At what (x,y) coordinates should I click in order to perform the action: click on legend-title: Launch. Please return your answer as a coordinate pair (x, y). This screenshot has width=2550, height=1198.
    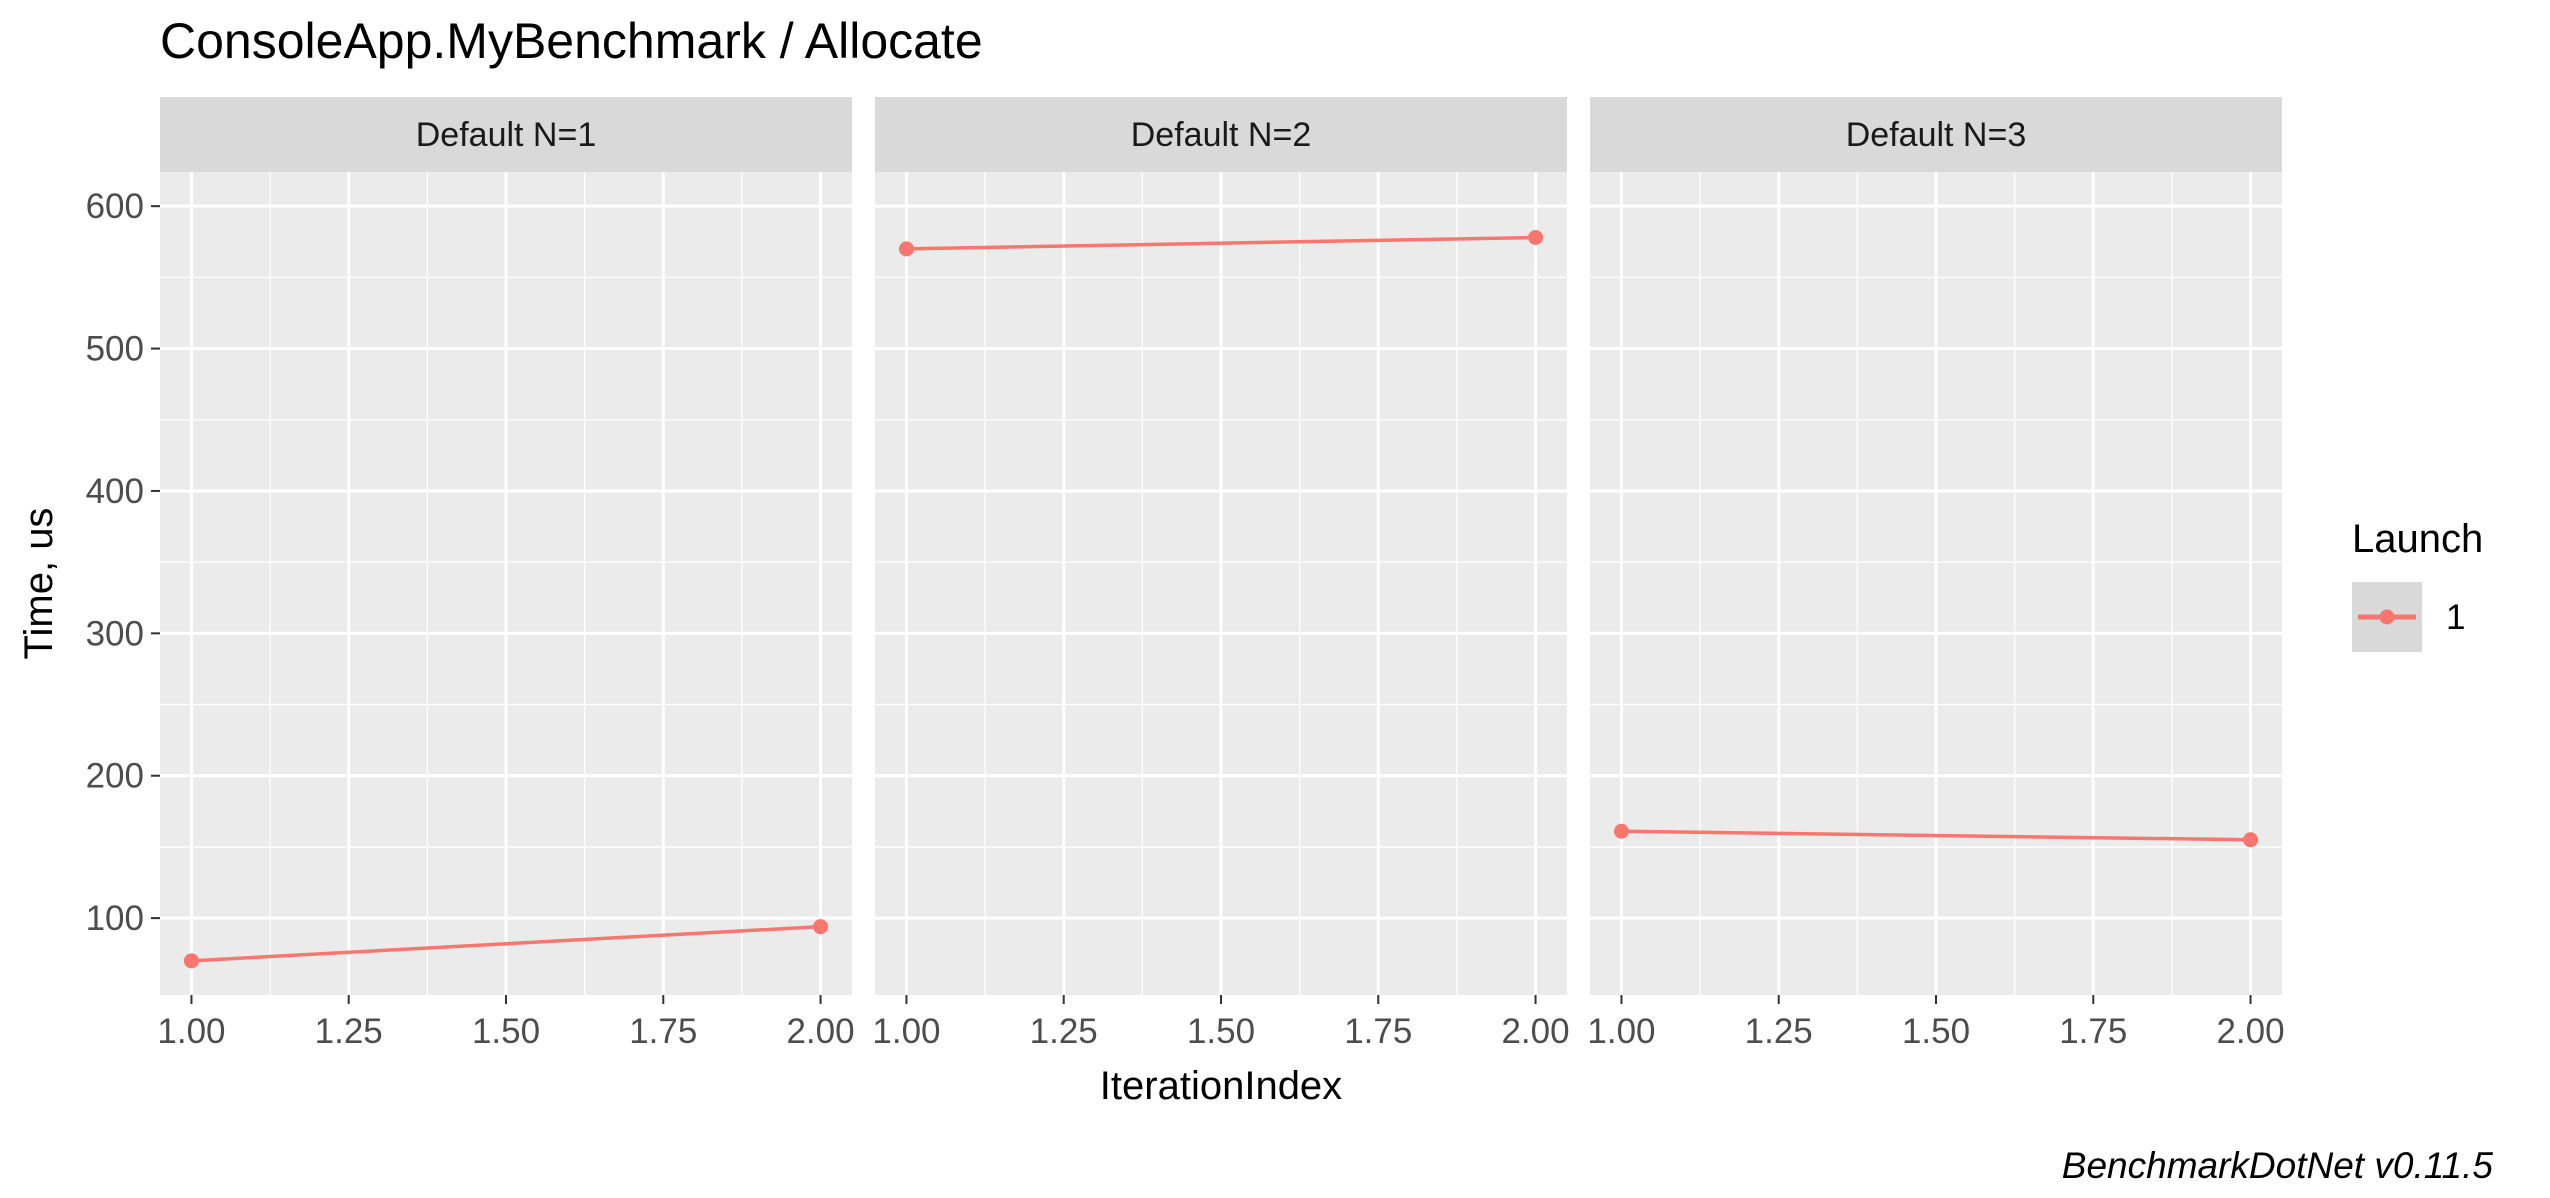
    Looking at the image, I should click on (2417, 539).